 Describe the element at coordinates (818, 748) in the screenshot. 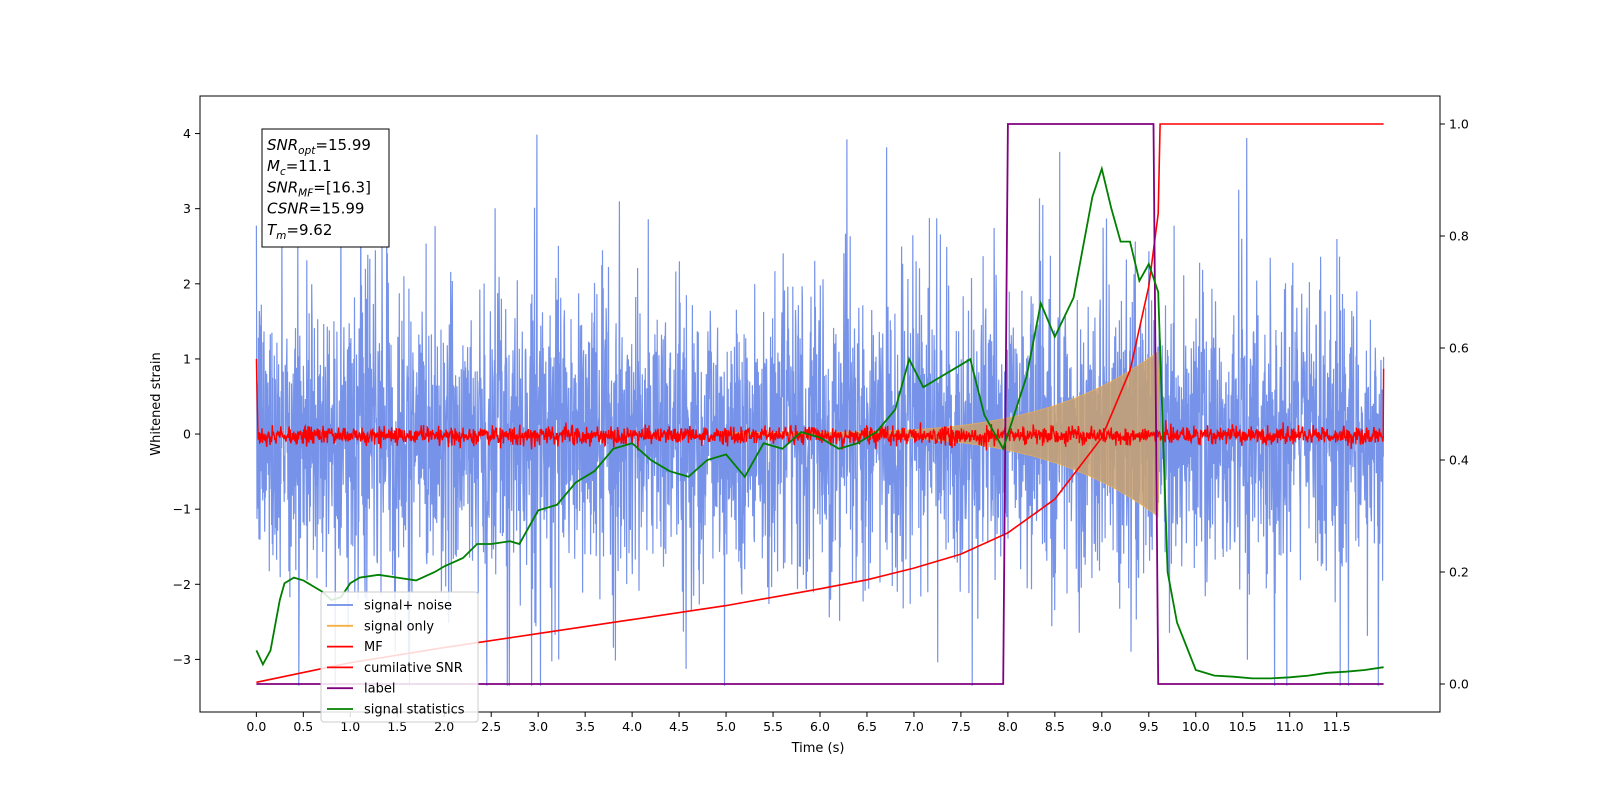

I see `x-axis-label: Time (s)` at that location.